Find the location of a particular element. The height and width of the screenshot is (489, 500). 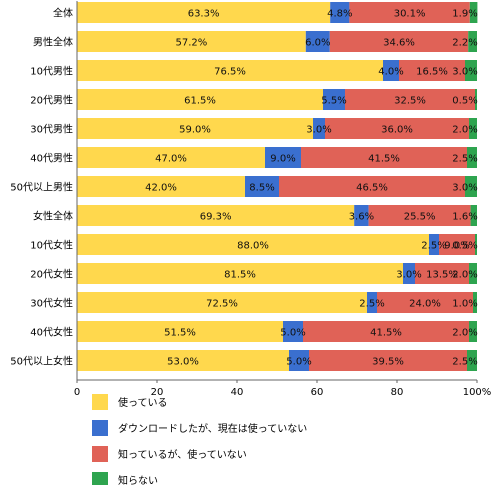

value-label: 61.5% is located at coordinates (200, 101).